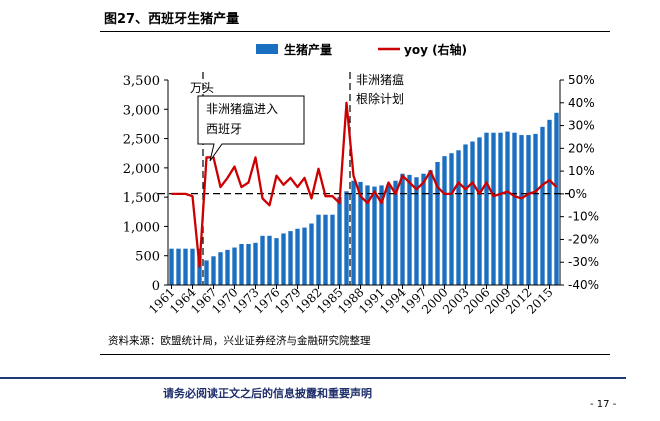 The width and height of the screenshot is (660, 421). I want to click on disclaimer: 请务必阅读正文之后的信息披露和重要声明, so click(267, 393).